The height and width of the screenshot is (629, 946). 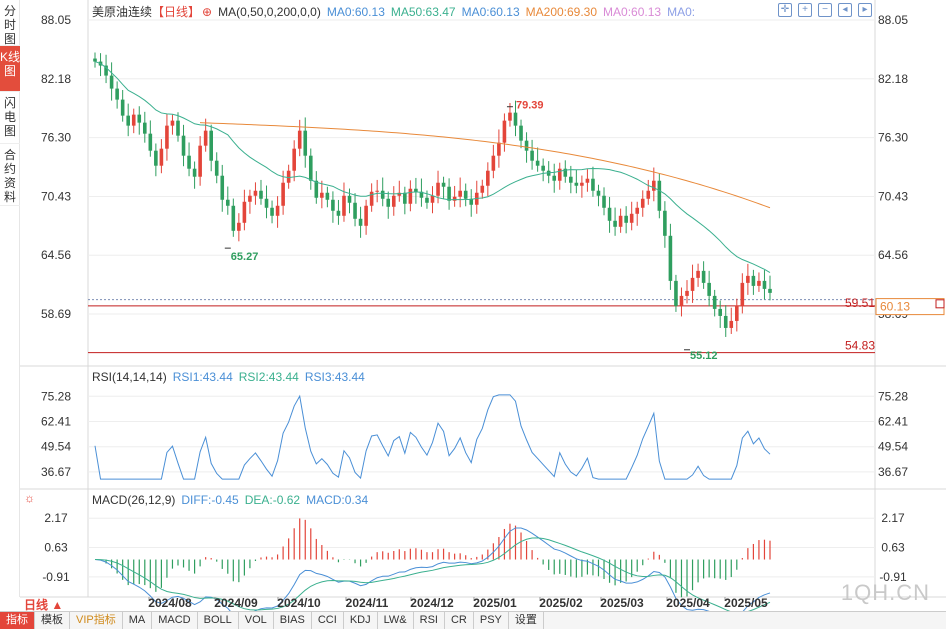 I want to click on rsi-tick-right: 49.54, so click(x=893, y=447).